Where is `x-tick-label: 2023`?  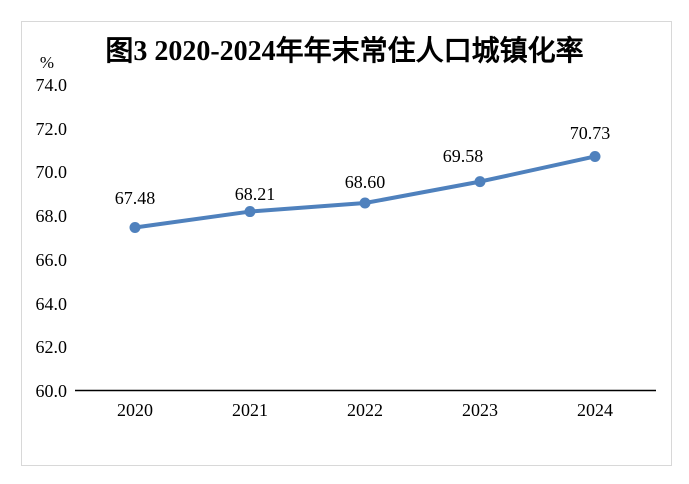
x-tick-label: 2023 is located at coordinates (480, 410).